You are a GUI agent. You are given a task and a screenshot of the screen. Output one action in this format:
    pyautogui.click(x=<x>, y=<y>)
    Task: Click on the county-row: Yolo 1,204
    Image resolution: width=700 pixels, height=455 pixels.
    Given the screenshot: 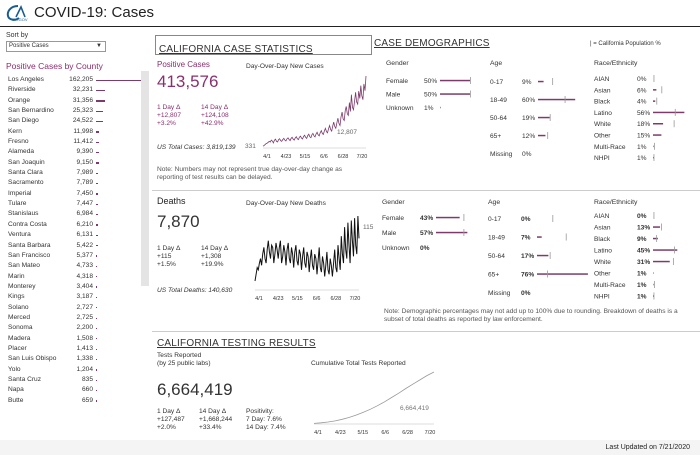 What is the action you would take?
    pyautogui.click(x=76, y=370)
    